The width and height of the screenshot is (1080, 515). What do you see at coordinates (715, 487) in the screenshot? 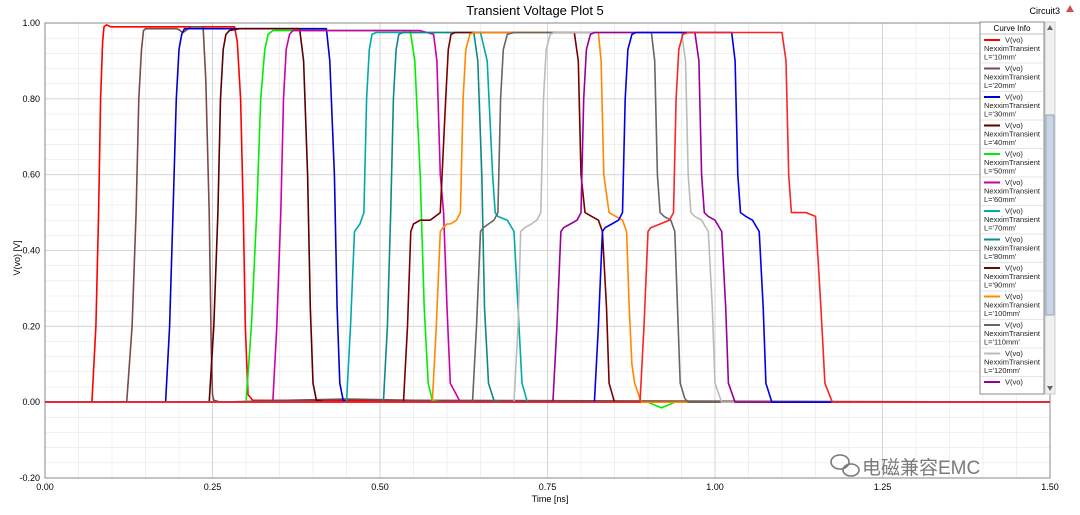
I see `x-tick-label: 1.00` at bounding box center [715, 487].